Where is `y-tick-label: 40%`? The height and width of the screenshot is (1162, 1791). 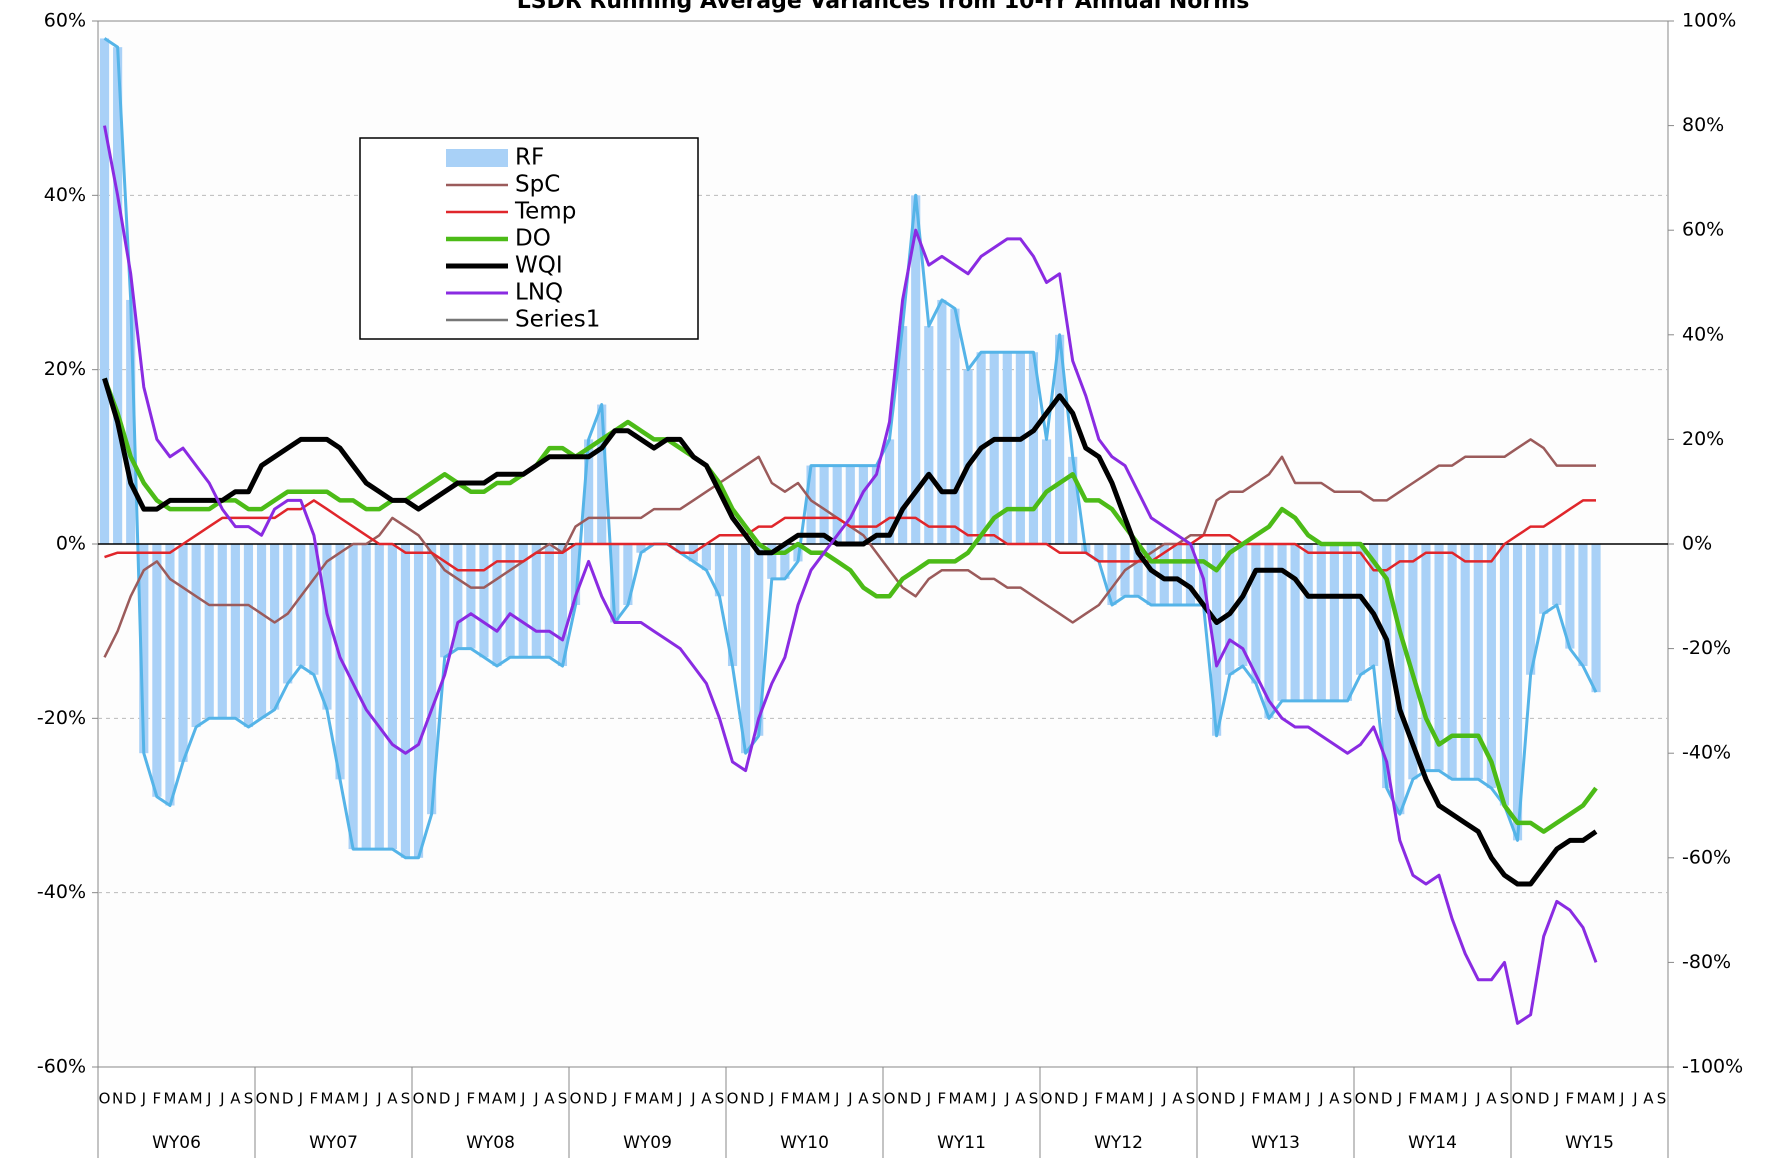
y-tick-label: 40% is located at coordinates (65, 195).